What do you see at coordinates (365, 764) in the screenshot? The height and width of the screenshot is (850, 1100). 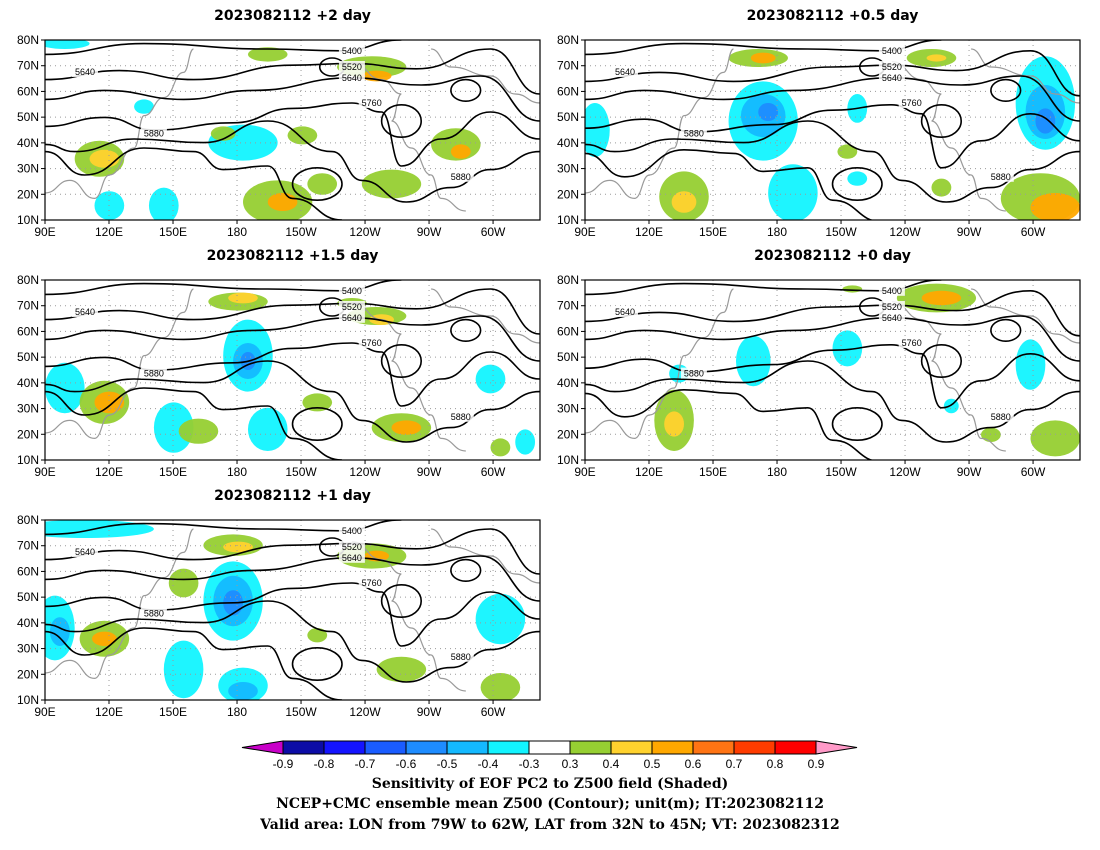 I see `colorbar-tick-label: -0.7` at bounding box center [365, 764].